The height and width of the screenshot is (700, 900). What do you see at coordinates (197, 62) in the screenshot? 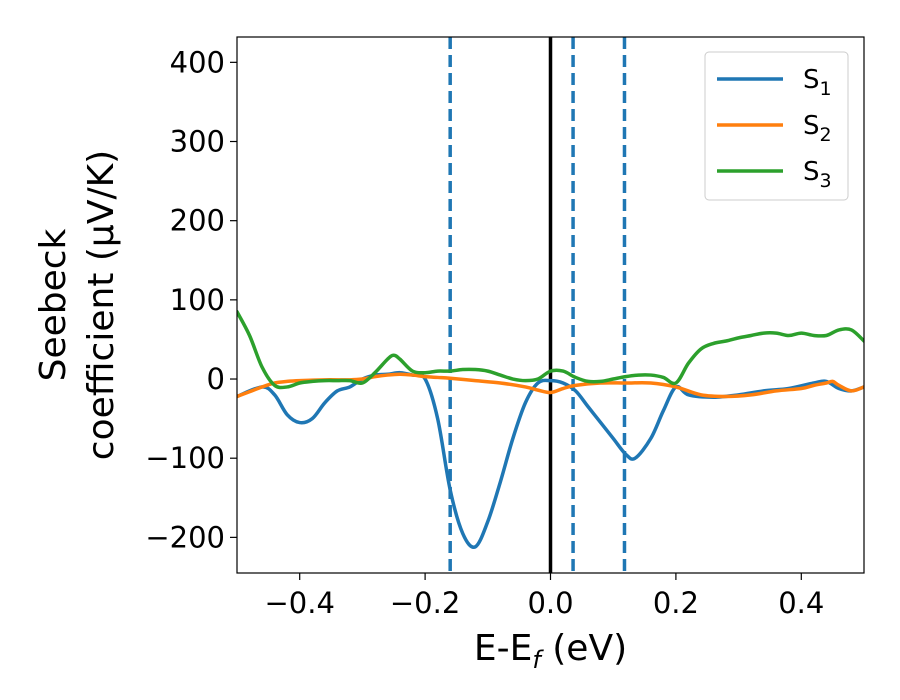
I see `y-tick-label: 400` at bounding box center [197, 62].